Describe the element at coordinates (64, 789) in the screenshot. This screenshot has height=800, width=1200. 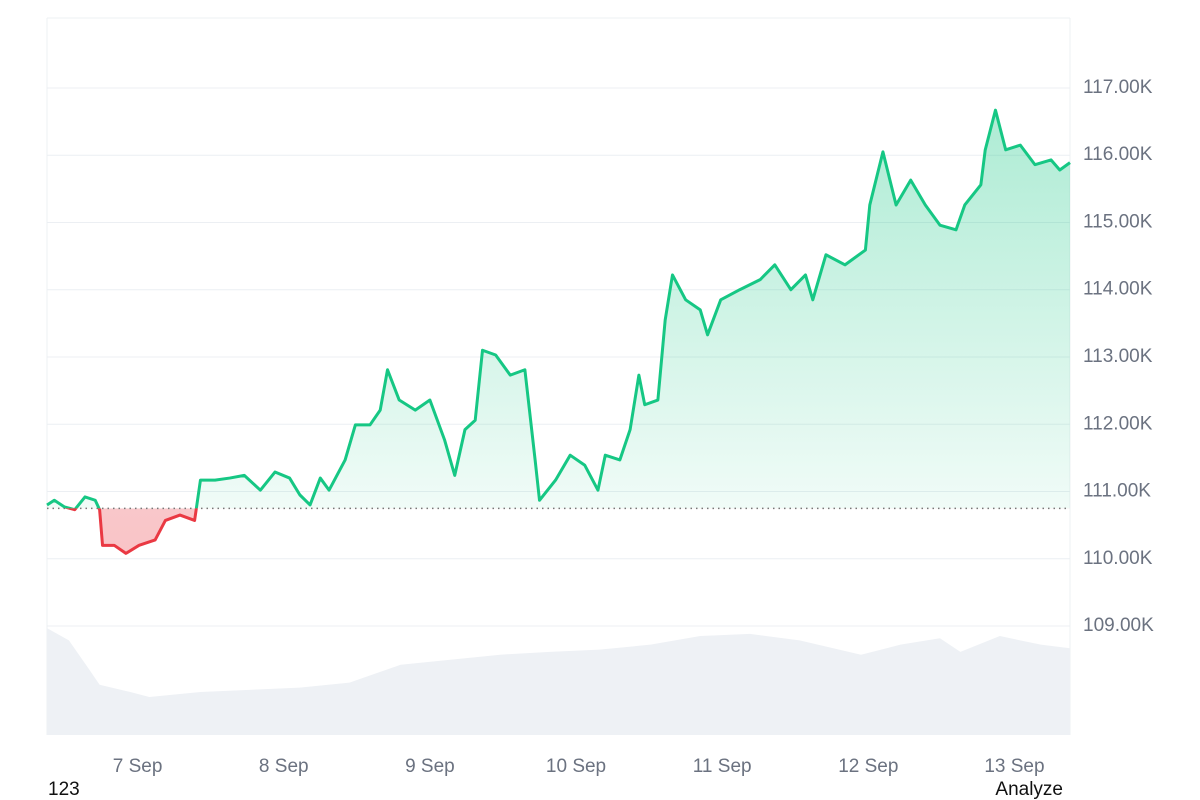
I see `footer-left: 123` at that location.